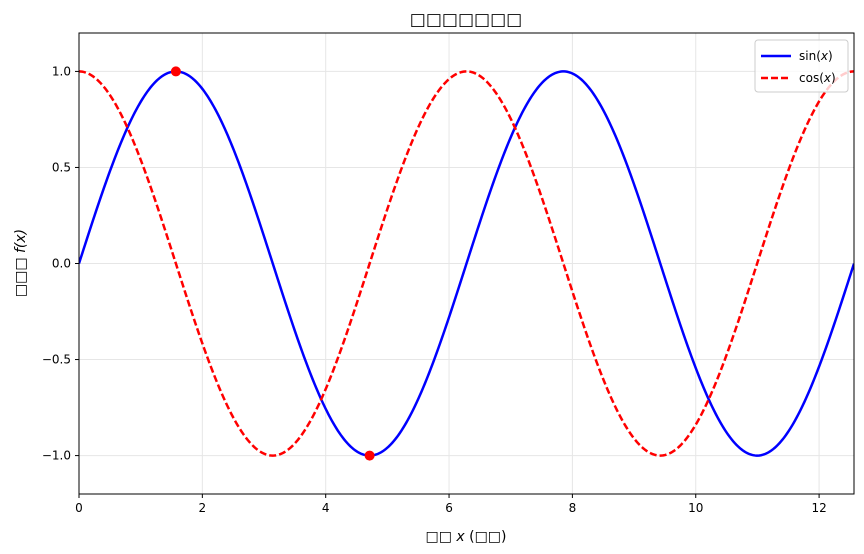 The height and width of the screenshot is (554, 864). Describe the element at coordinates (326, 508) in the screenshot. I see `x-tick-label: 4` at that location.